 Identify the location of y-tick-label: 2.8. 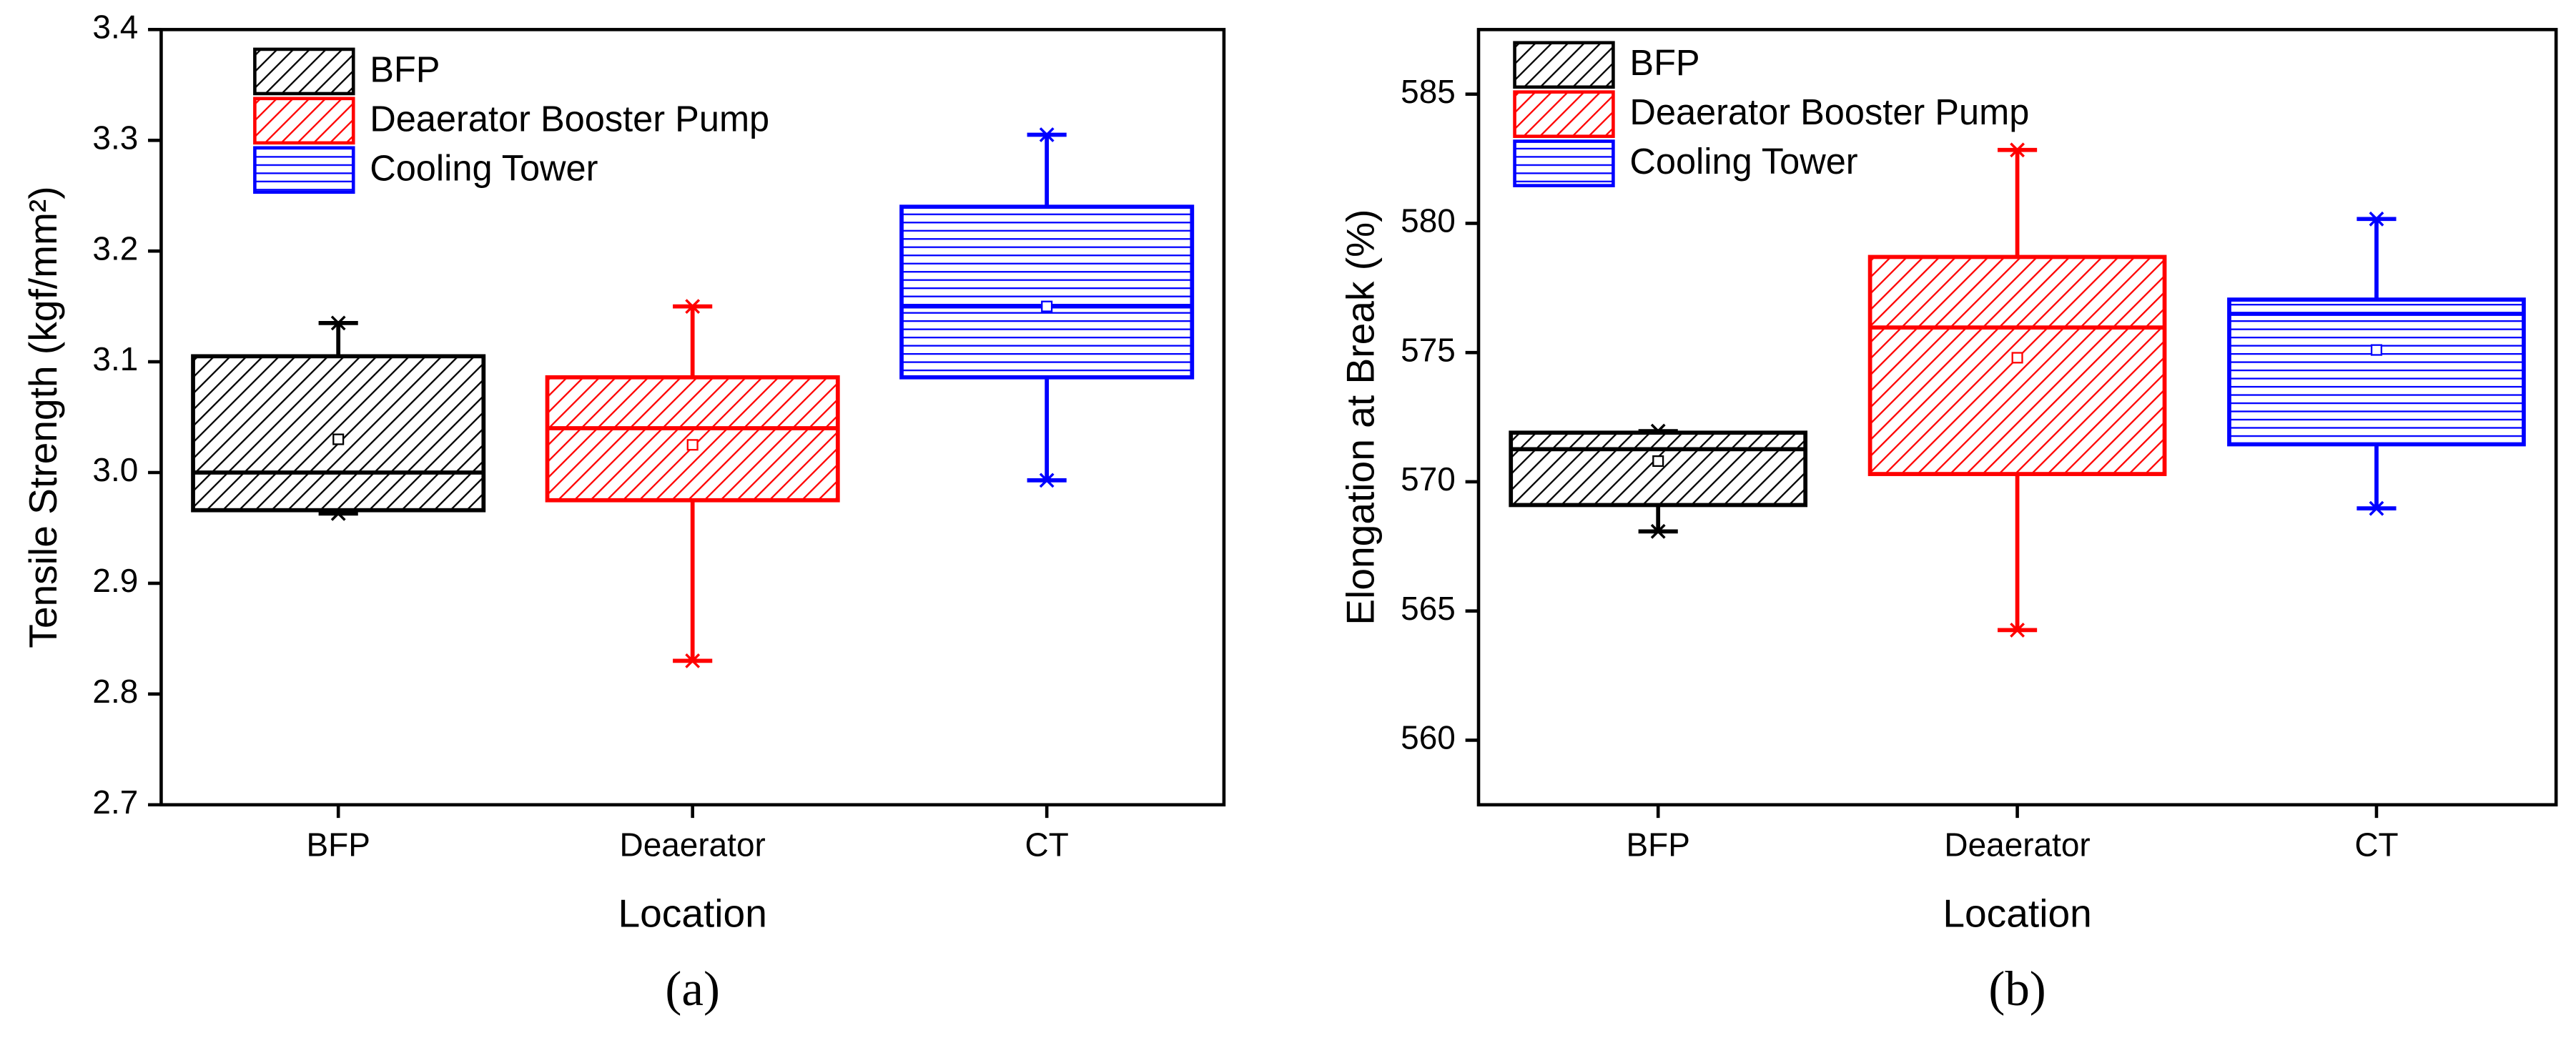
(115, 691).